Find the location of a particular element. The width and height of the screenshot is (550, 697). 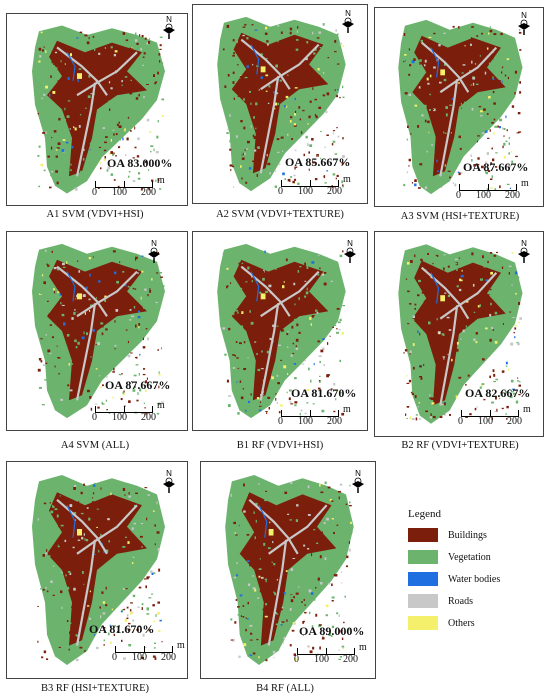

oa-value-b3: OA 81.670% is located at coordinates (122, 629).